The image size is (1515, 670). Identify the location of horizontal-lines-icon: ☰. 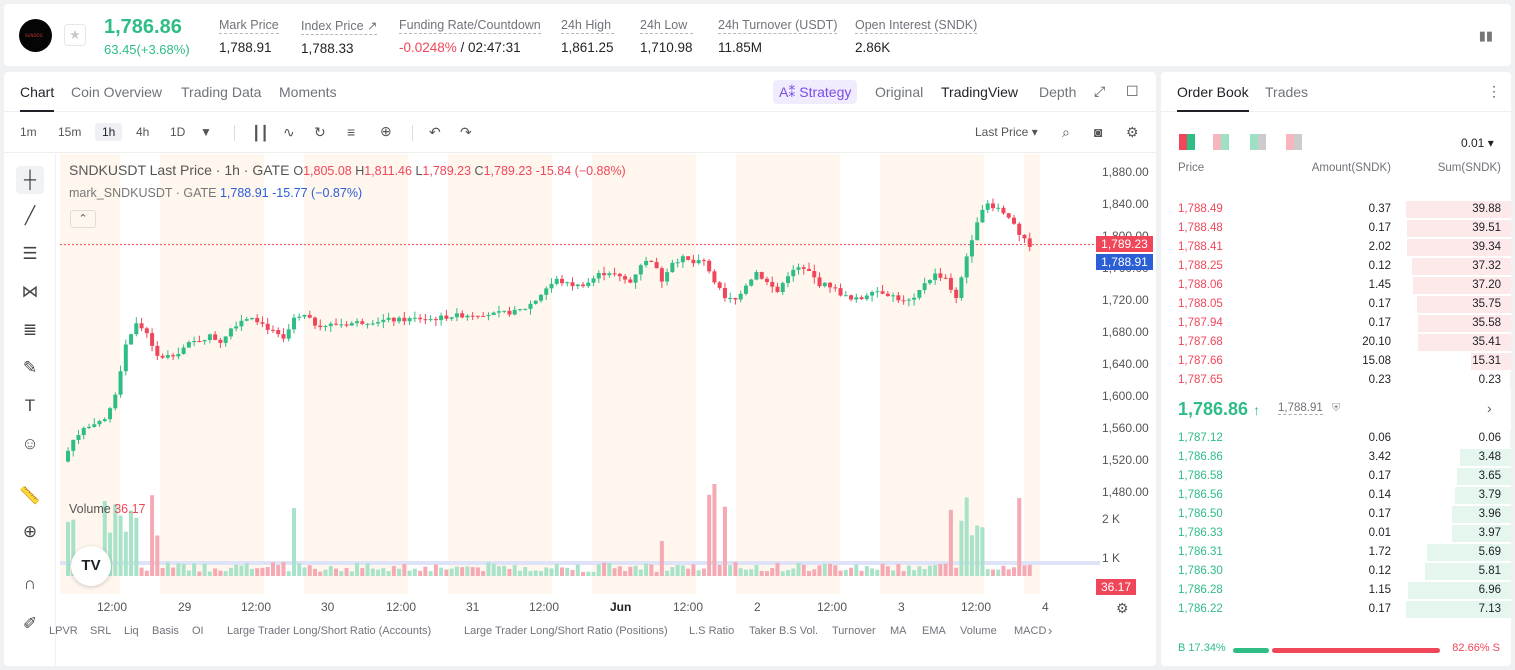
(30, 253).